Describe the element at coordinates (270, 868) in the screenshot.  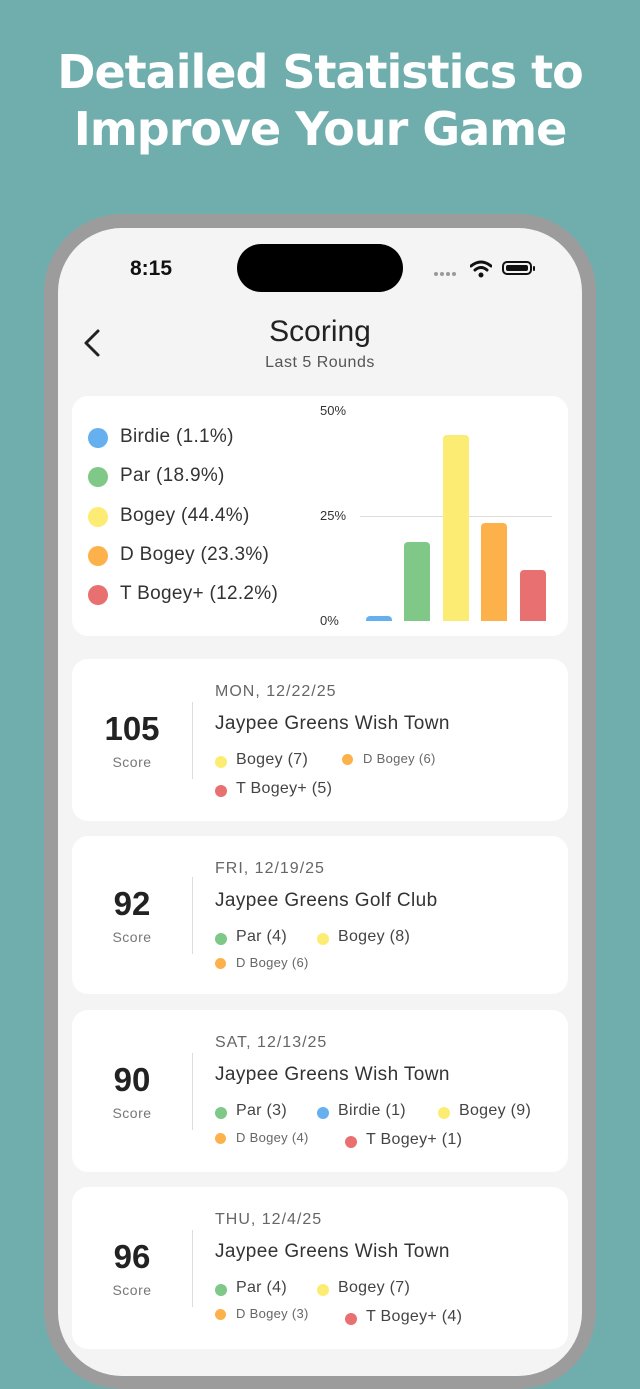
I see `round-date: FRI, 12/19/25` at that location.